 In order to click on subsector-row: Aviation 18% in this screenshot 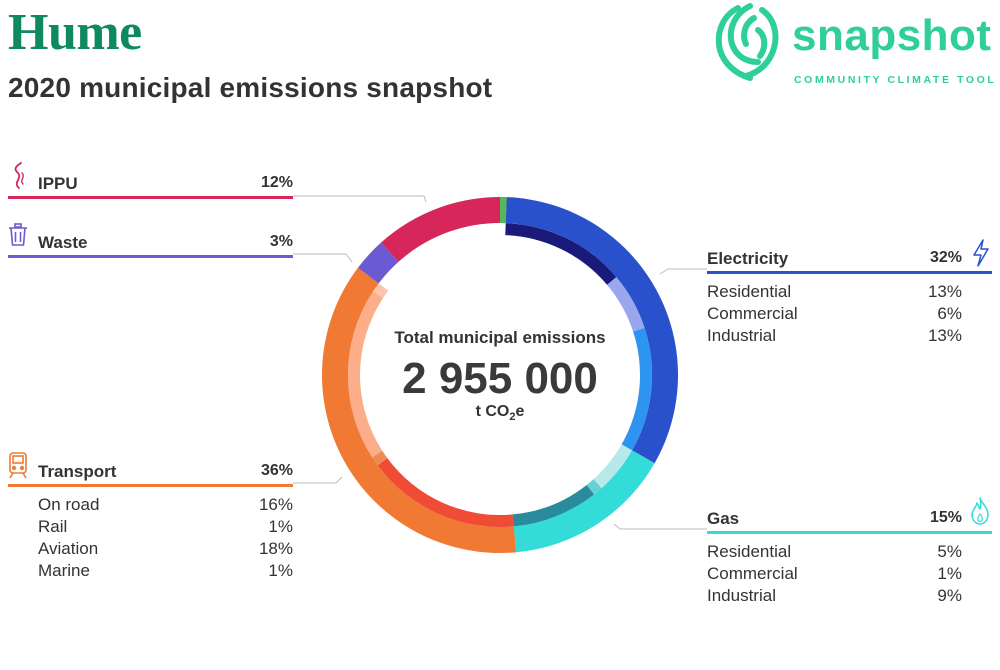, I will do `click(150, 548)`.